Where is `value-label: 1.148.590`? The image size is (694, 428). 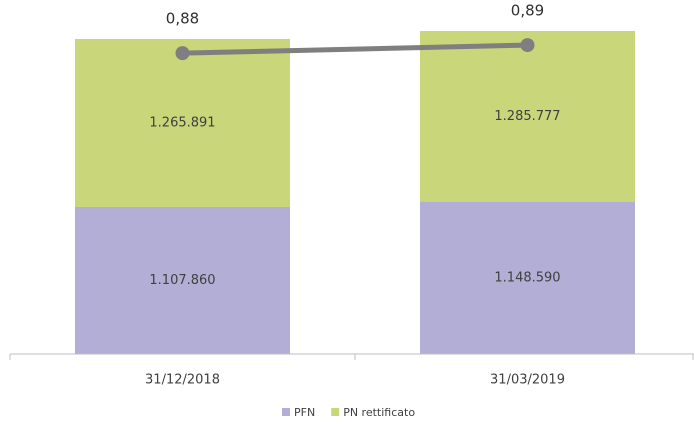 value-label: 1.148.590 is located at coordinates (527, 277).